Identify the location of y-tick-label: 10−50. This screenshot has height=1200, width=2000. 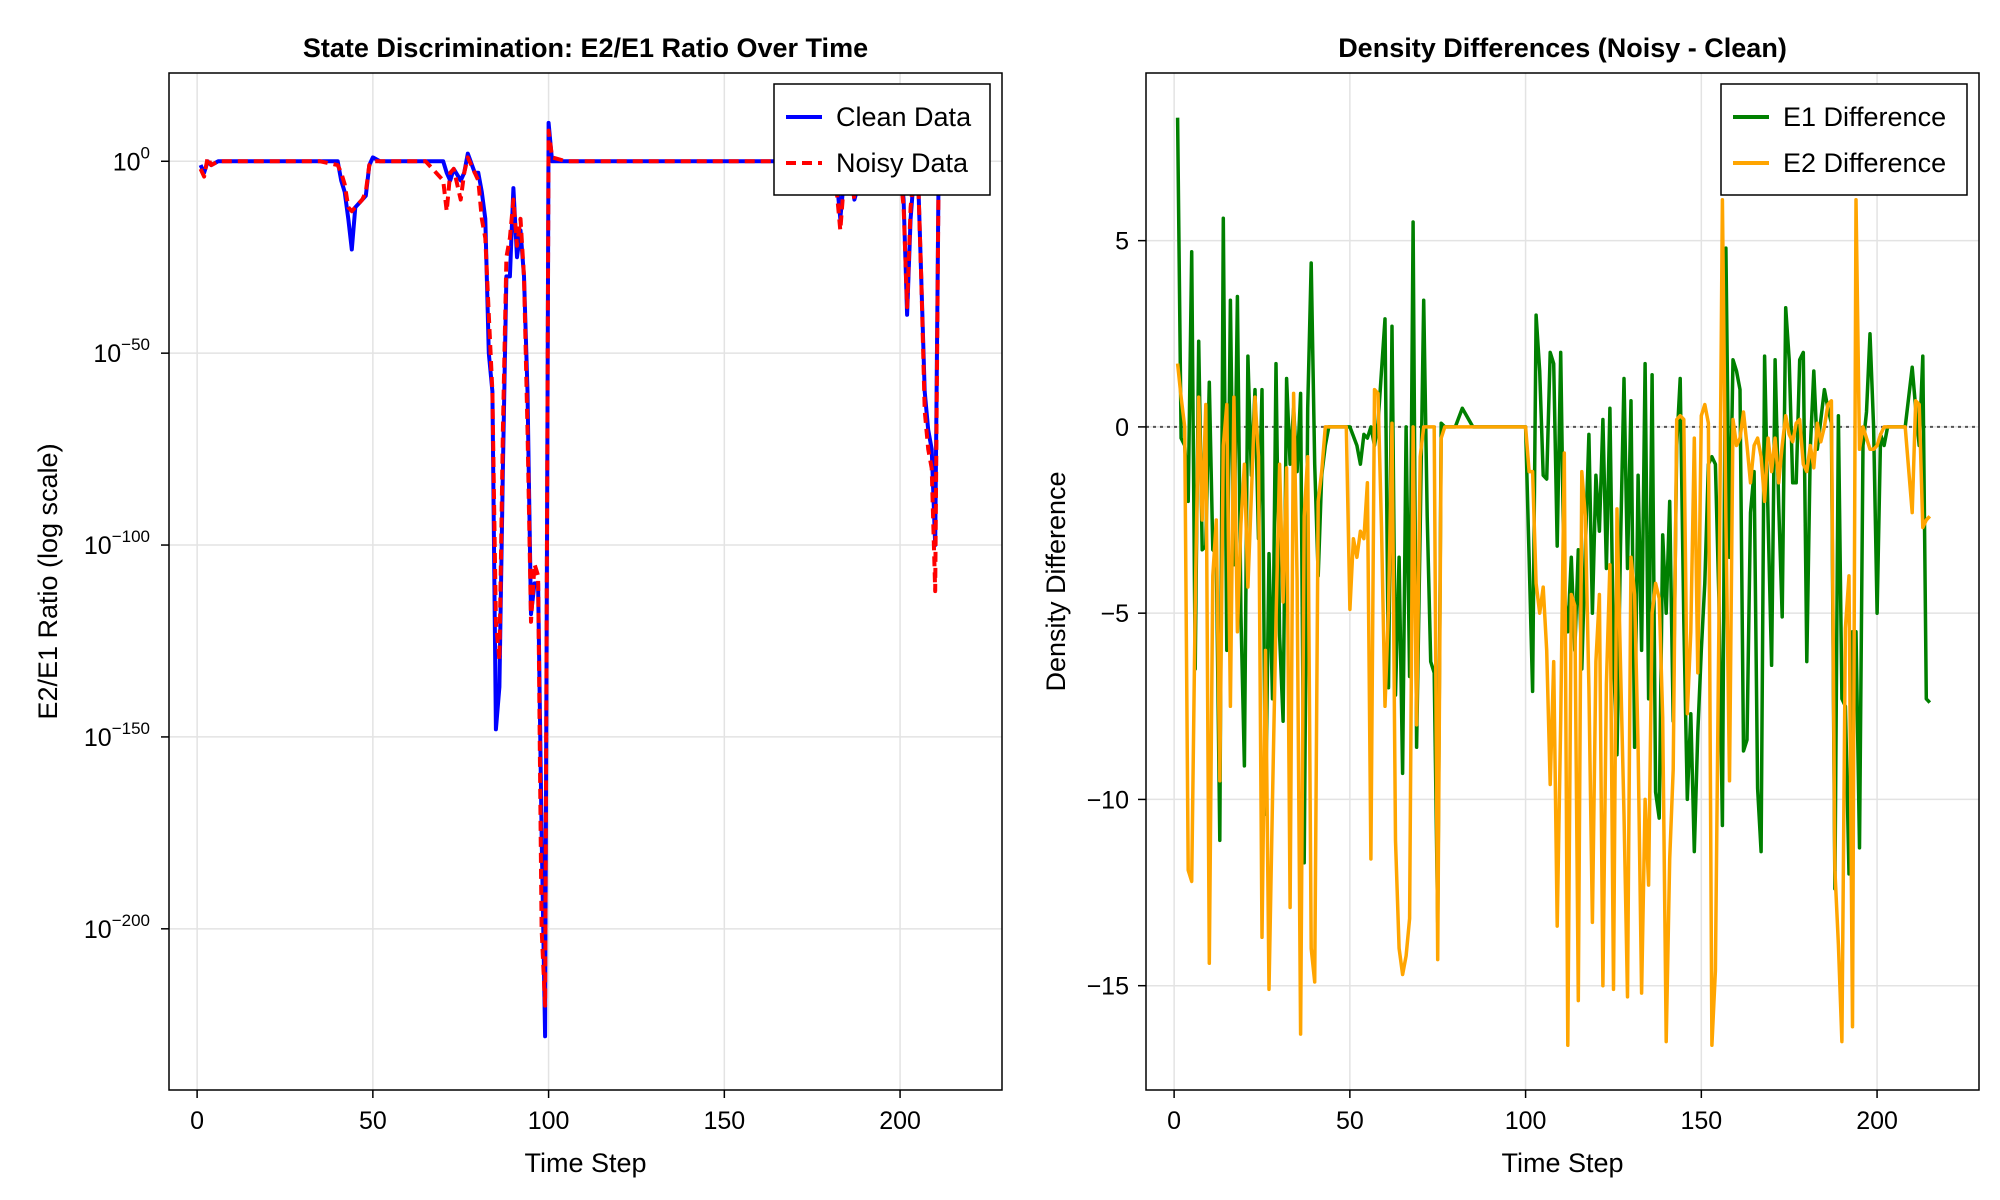
(121, 351).